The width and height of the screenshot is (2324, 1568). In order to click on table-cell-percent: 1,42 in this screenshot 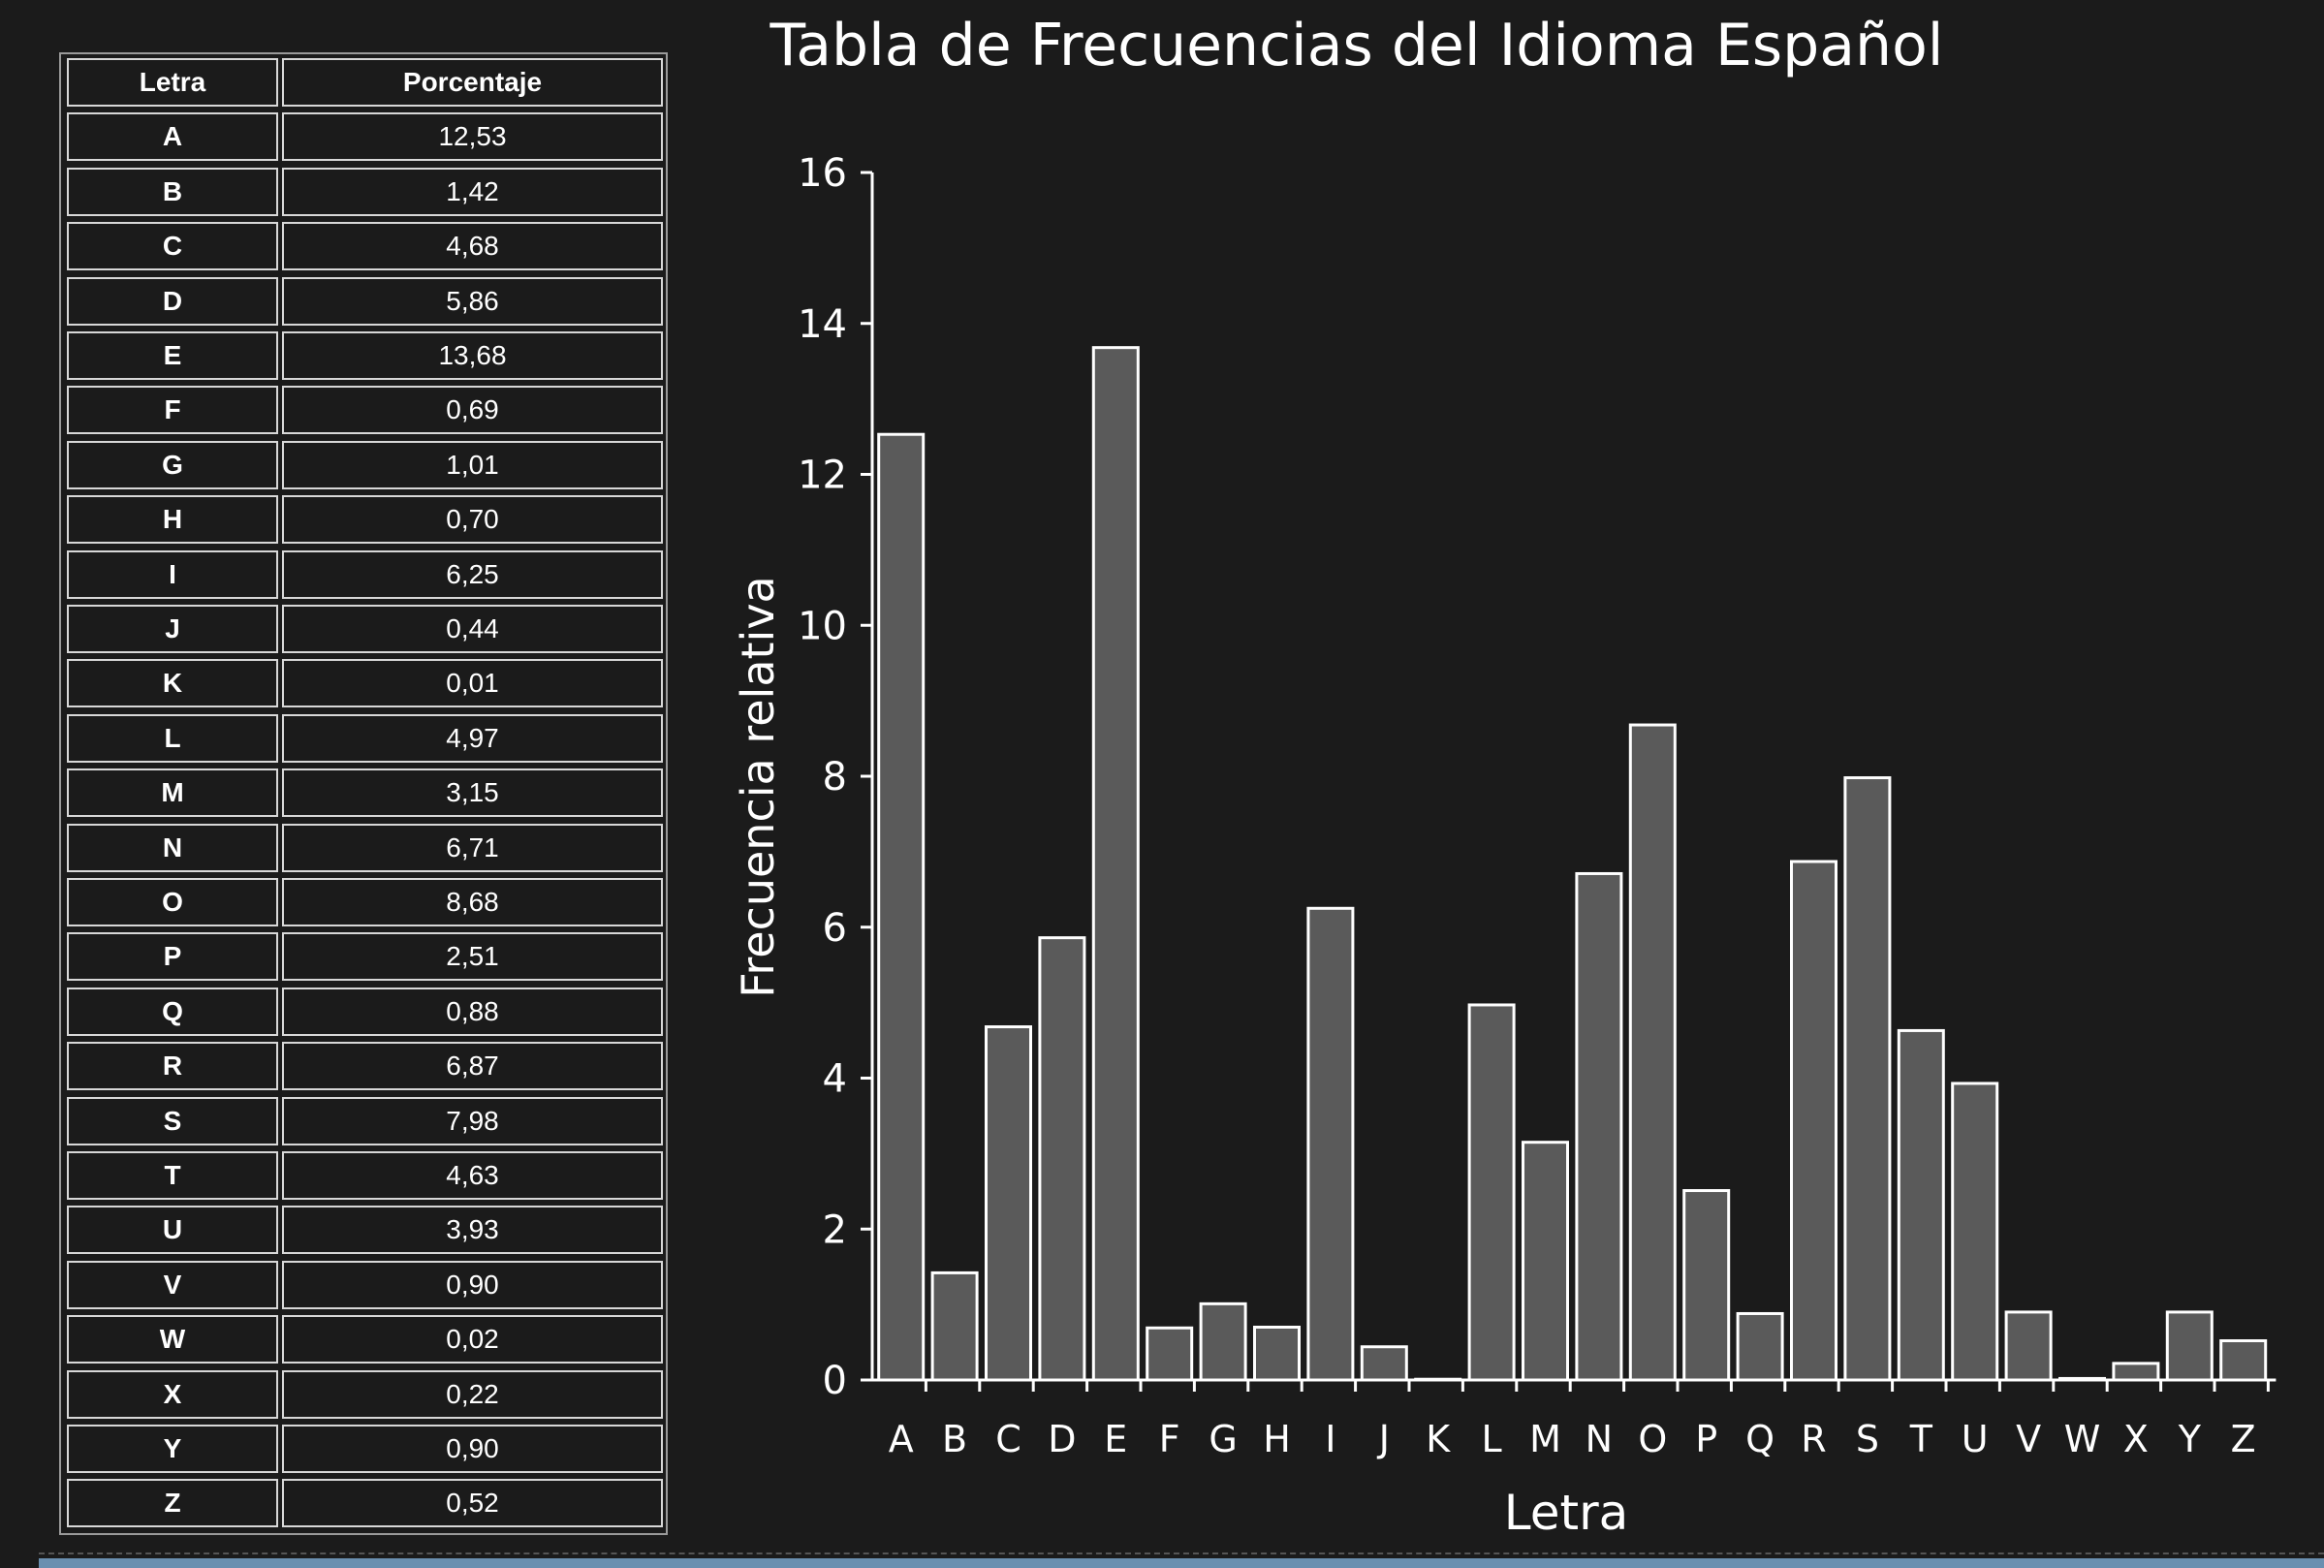, I will do `click(473, 192)`.